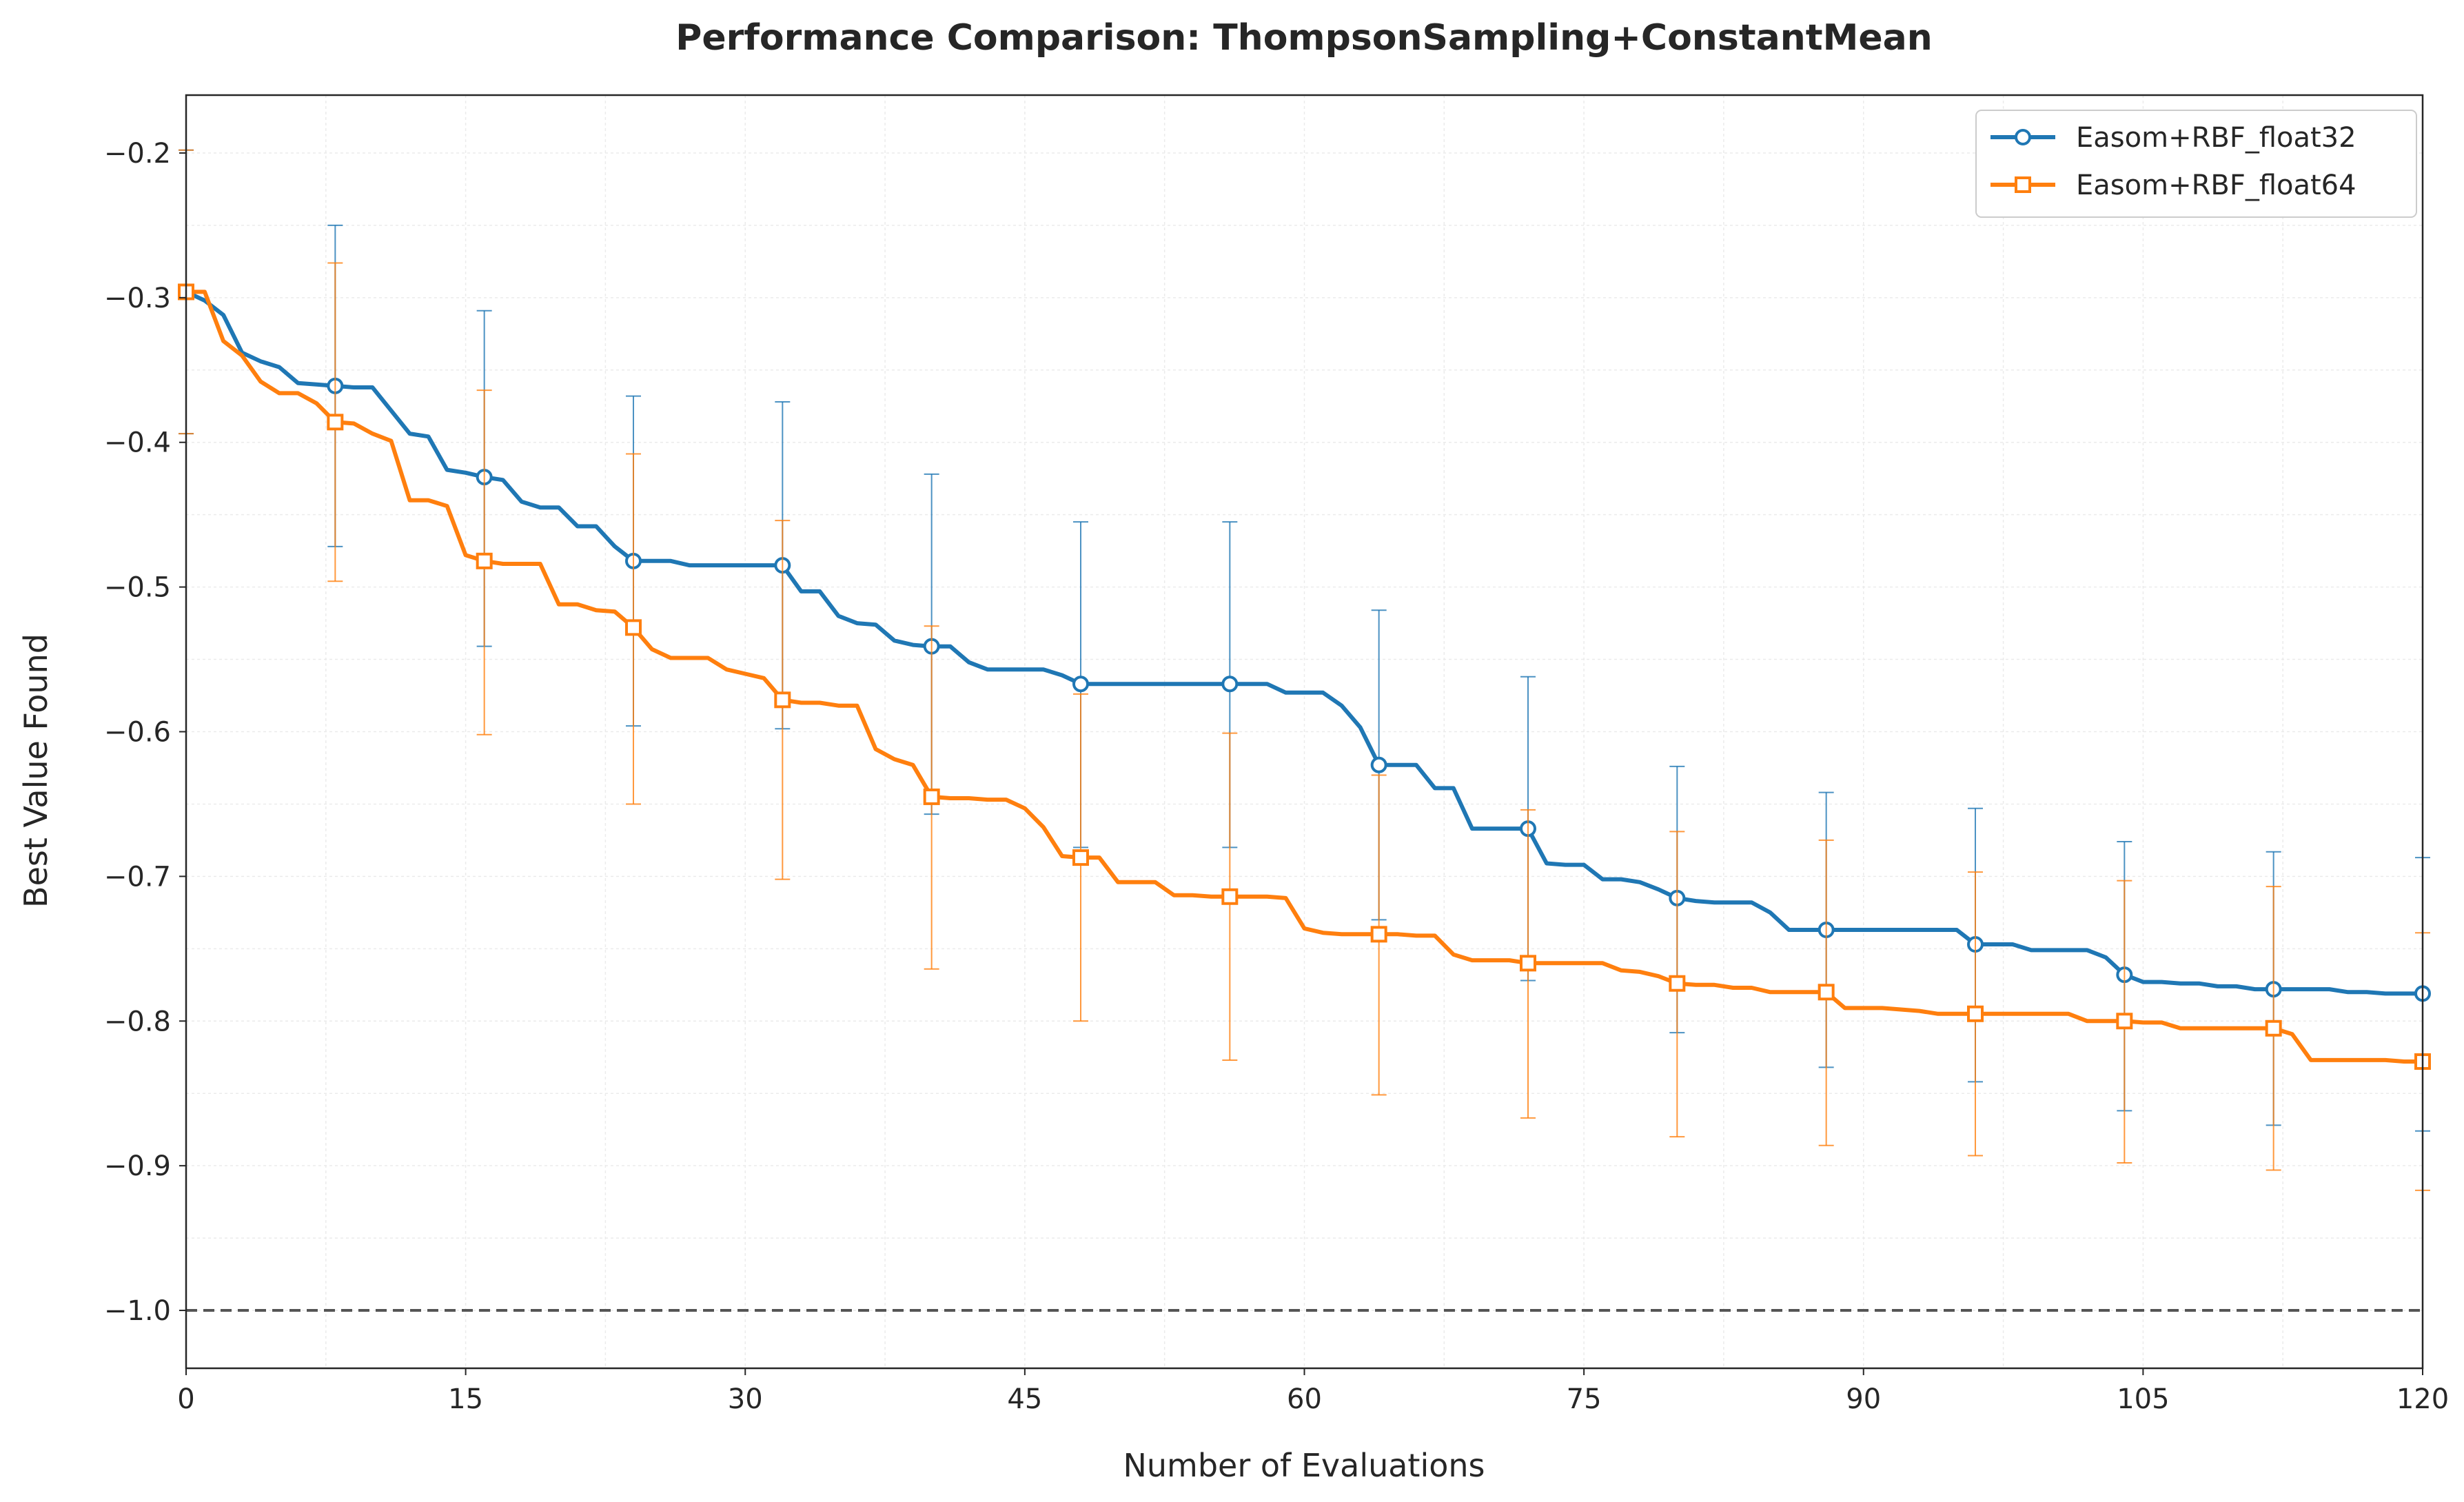  Describe the element at coordinates (745, 1399) in the screenshot. I see `x-tick-label: 30` at that location.